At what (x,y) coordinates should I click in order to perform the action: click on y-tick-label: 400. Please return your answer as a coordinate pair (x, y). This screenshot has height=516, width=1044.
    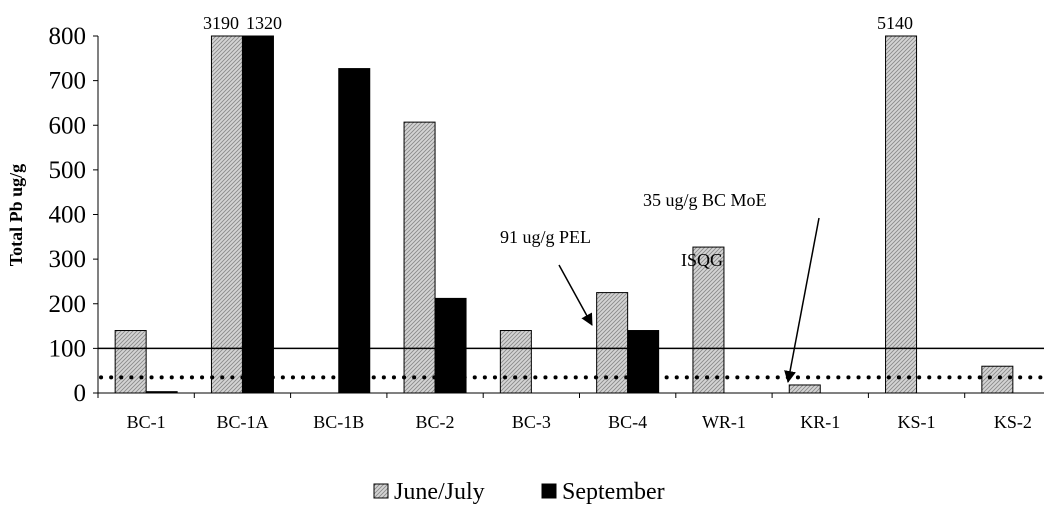
    Looking at the image, I should click on (68, 215).